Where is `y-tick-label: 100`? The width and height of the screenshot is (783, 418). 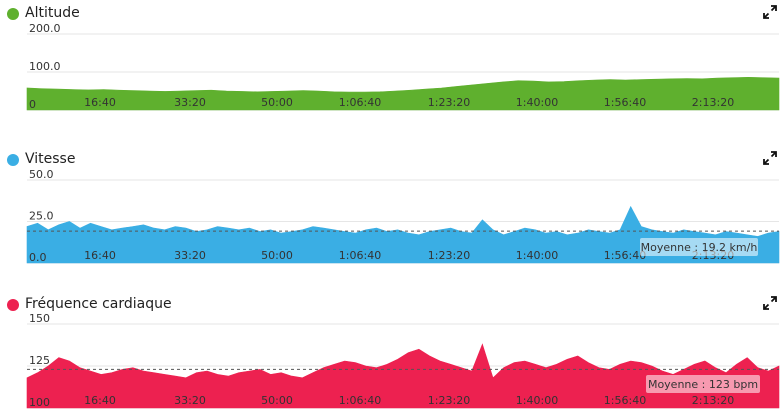
y-tick-label: 100 is located at coordinates (39, 402).